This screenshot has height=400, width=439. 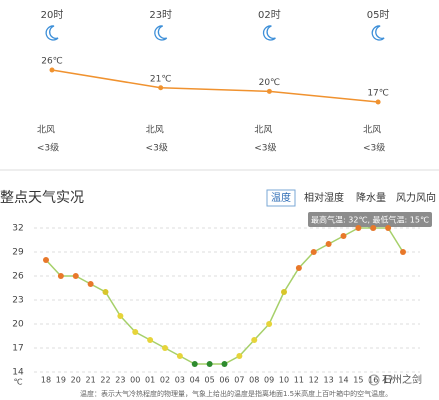 I want to click on x-tick-label: 21, so click(x=91, y=380).